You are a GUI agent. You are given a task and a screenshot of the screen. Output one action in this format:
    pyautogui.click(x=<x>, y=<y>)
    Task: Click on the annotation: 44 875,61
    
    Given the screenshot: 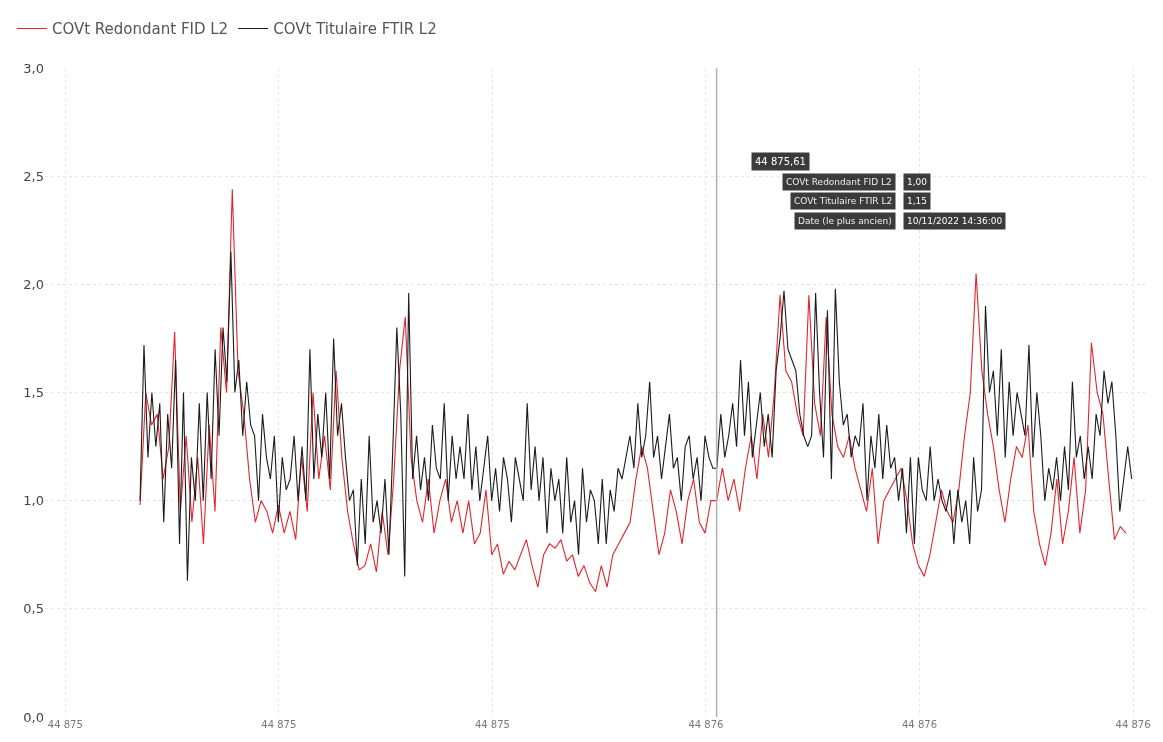 What is the action you would take?
    pyautogui.click(x=780, y=161)
    